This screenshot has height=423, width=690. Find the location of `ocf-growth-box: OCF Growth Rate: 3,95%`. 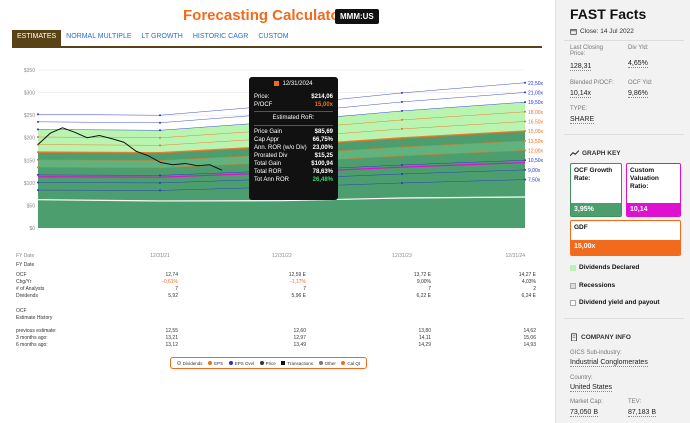

ocf-growth-box: OCF Growth Rate: 3,95% is located at coordinates (596, 190).